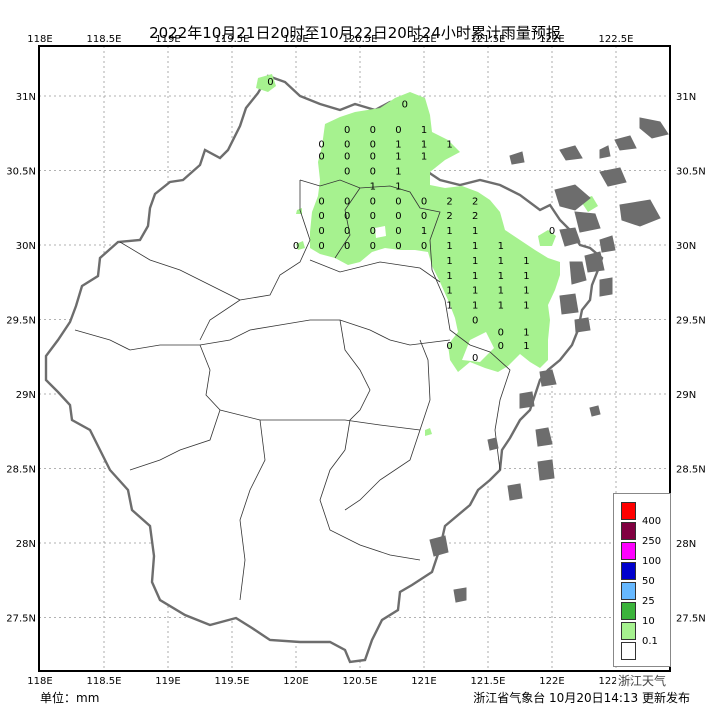 The width and height of the screenshot is (710, 710). I want to click on legend: 400 250 100 50 25 10 0.1, so click(642, 580).